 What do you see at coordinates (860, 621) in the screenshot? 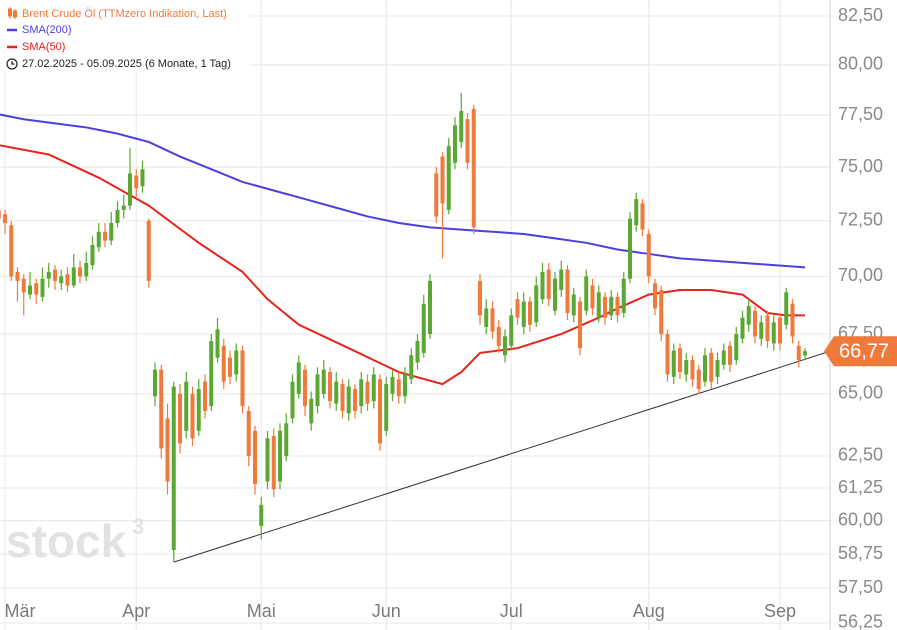
I see `y-tick-label: 56,25` at bounding box center [860, 621].